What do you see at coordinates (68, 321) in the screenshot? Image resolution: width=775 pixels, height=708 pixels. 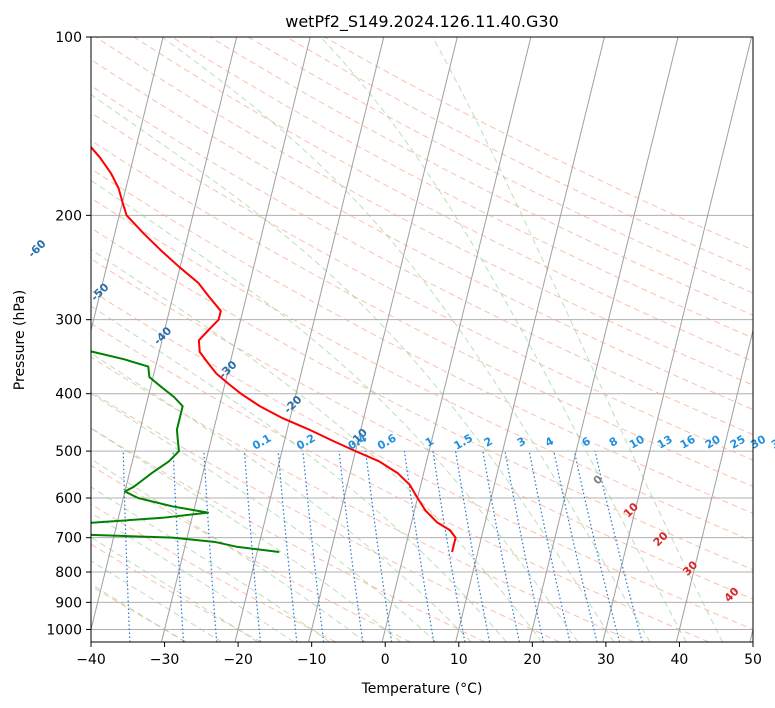 I see `y-tick-label: 300` at bounding box center [68, 321].